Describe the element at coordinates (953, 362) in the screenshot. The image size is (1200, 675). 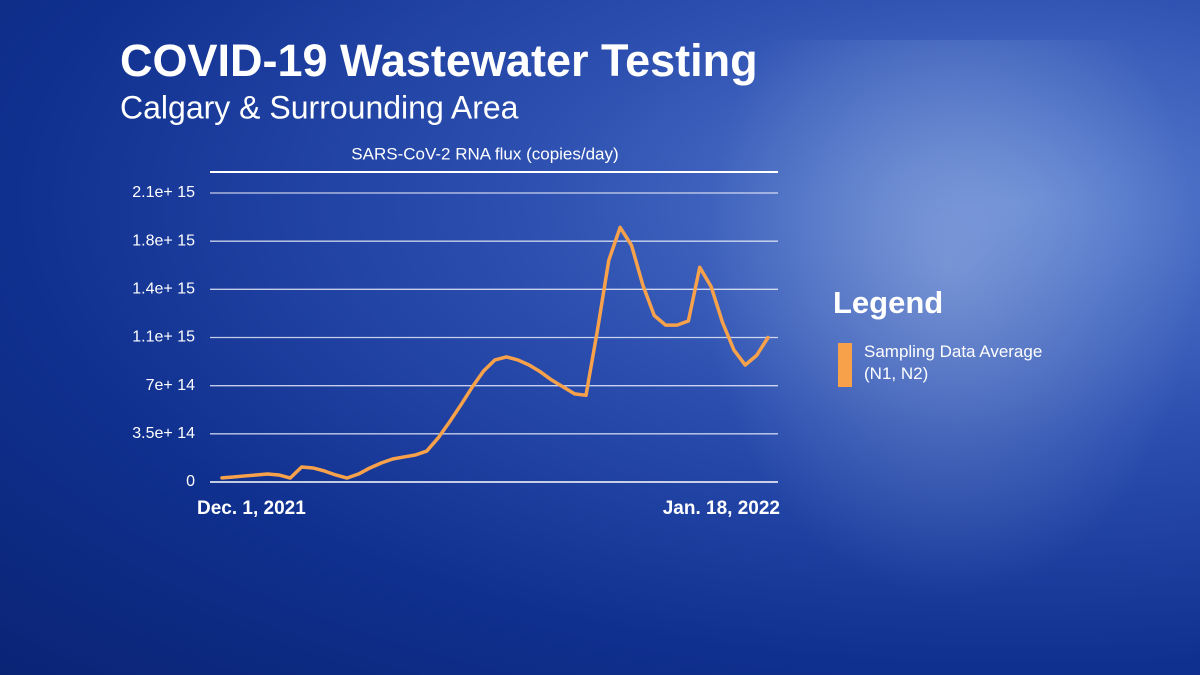
I see `legend-label: Sampling Data Average (N1, N2)` at that location.